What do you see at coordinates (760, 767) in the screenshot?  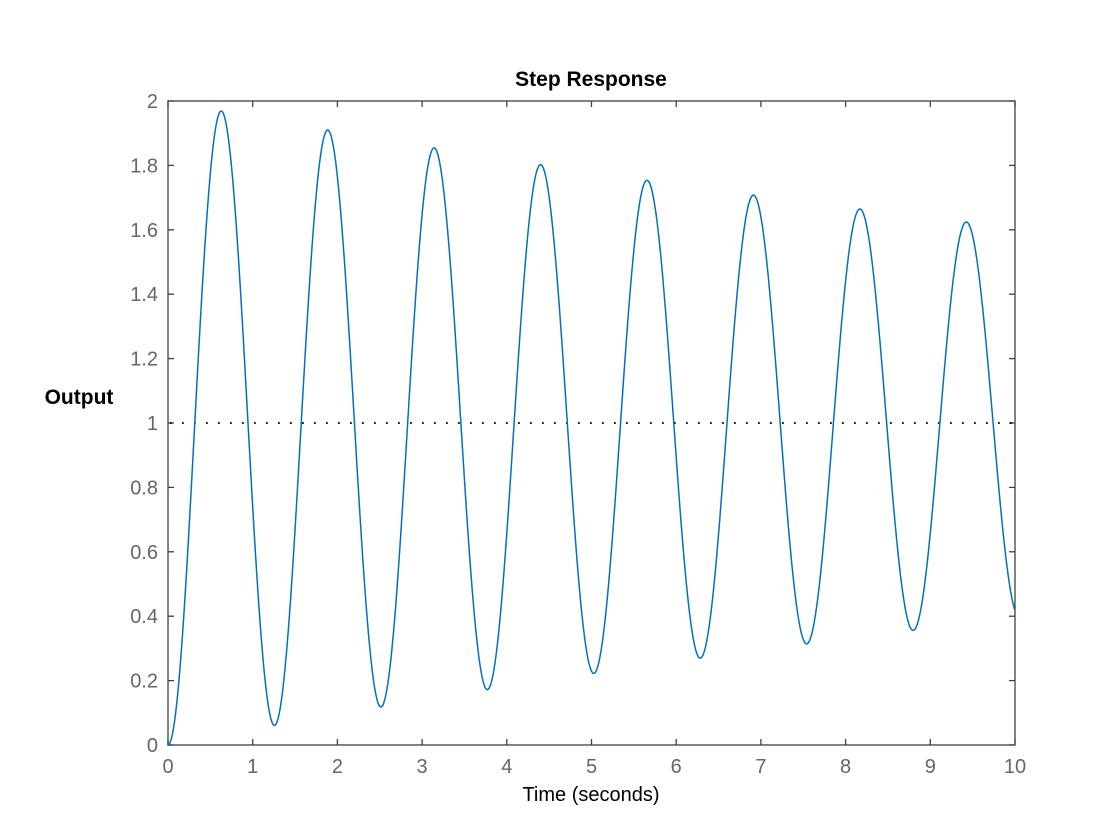 I see `x-tick-label: 7` at bounding box center [760, 767].